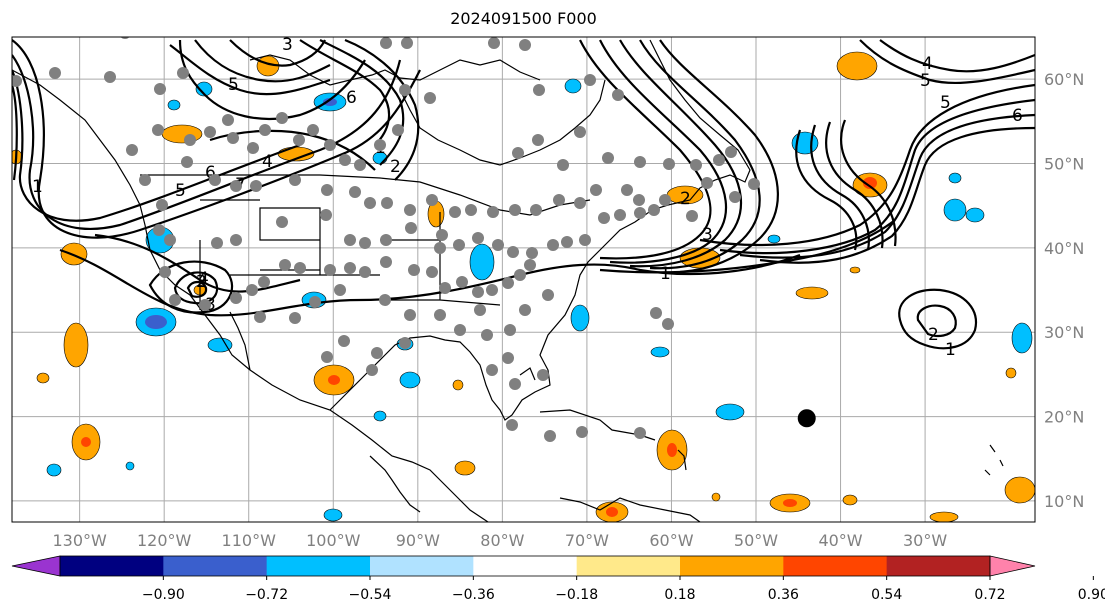  Describe the element at coordinates (473, 595) in the screenshot. I see `colorbar-tick-label: −0.36` at that location.